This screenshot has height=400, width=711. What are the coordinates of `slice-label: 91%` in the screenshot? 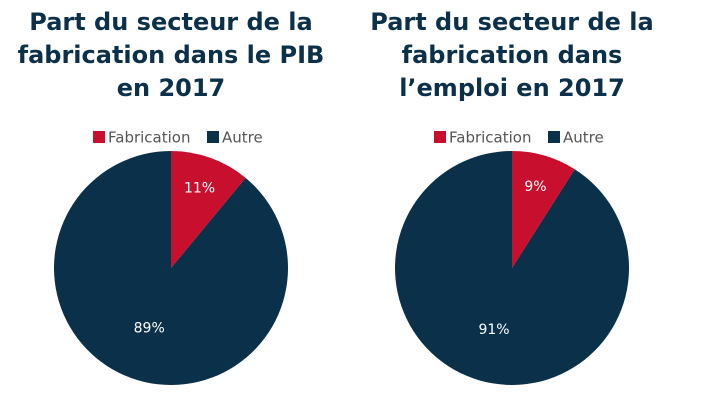 It's located at (493, 330).